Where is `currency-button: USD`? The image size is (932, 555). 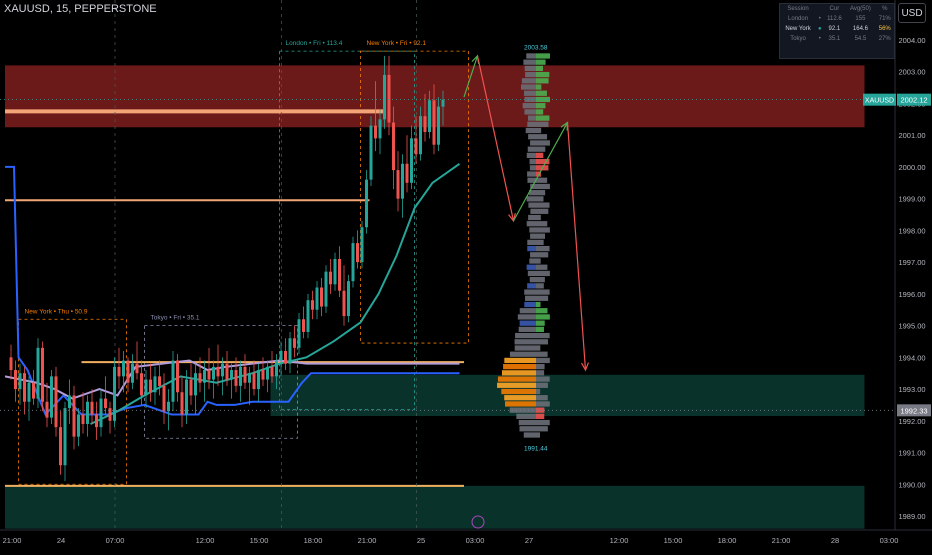
currency-button: USD is located at coordinates (912, 13).